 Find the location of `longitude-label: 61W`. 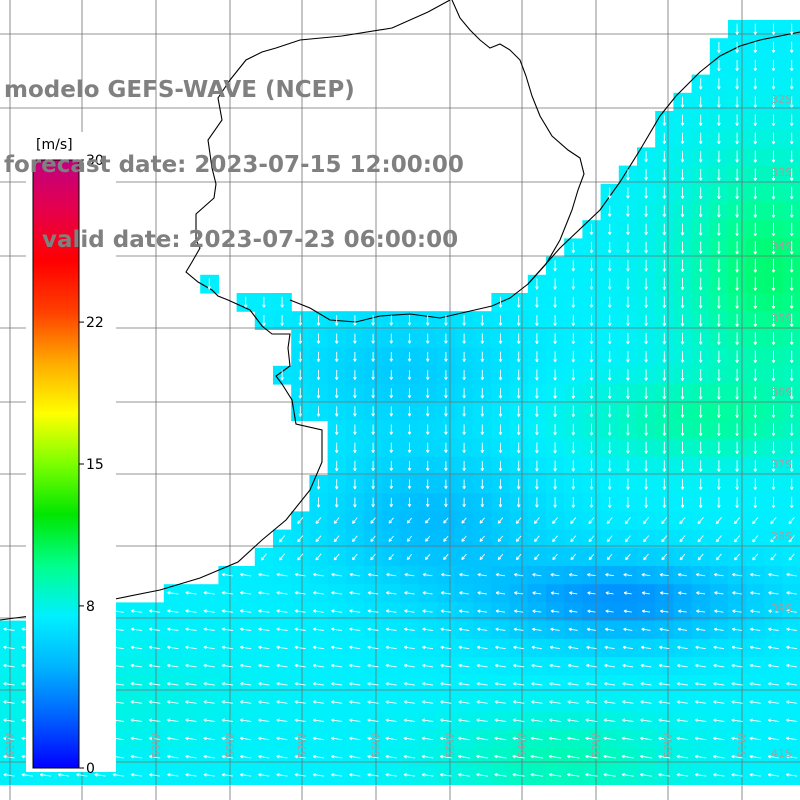

longitude-label: 61W is located at coordinates (10, 745).